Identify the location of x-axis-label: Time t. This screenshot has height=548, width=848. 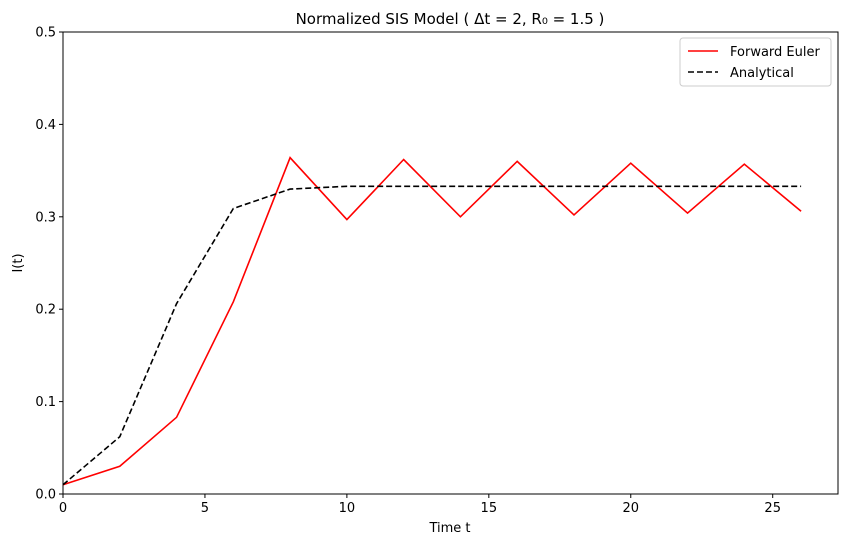
(449, 528).